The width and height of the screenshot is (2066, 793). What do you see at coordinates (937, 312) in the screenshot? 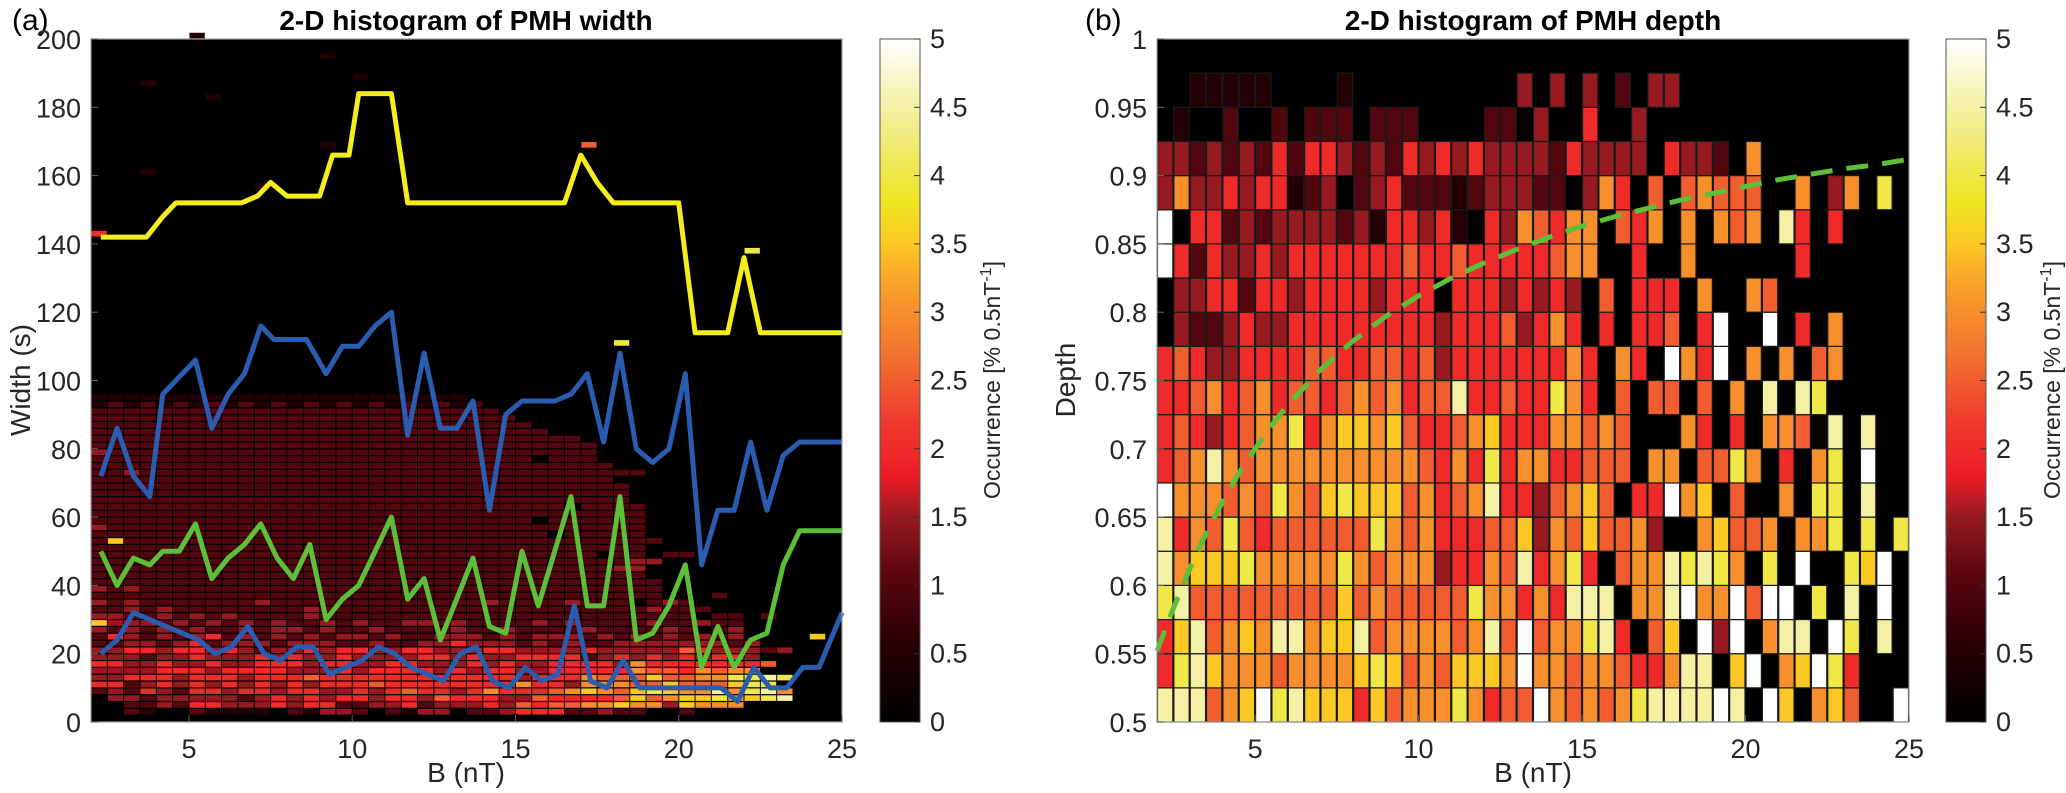
I see `colorbar-tick-label: 3` at bounding box center [937, 312].